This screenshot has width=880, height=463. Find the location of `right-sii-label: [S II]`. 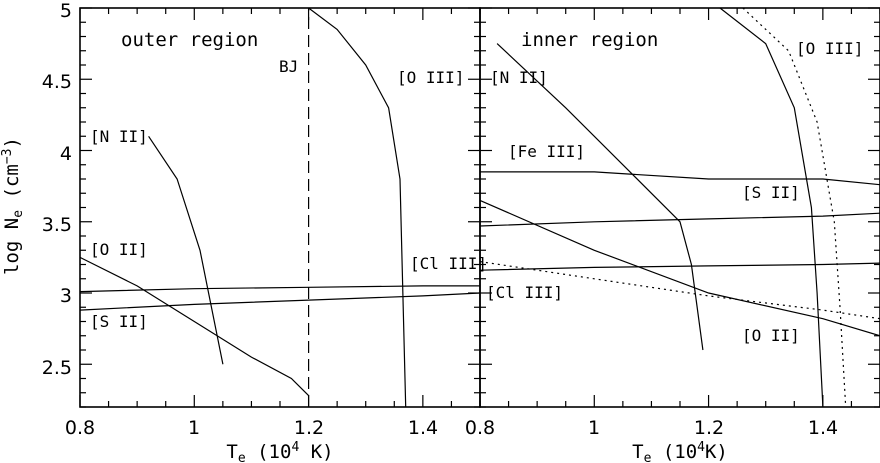

right-sii-label: [S II] is located at coordinates (771, 192).